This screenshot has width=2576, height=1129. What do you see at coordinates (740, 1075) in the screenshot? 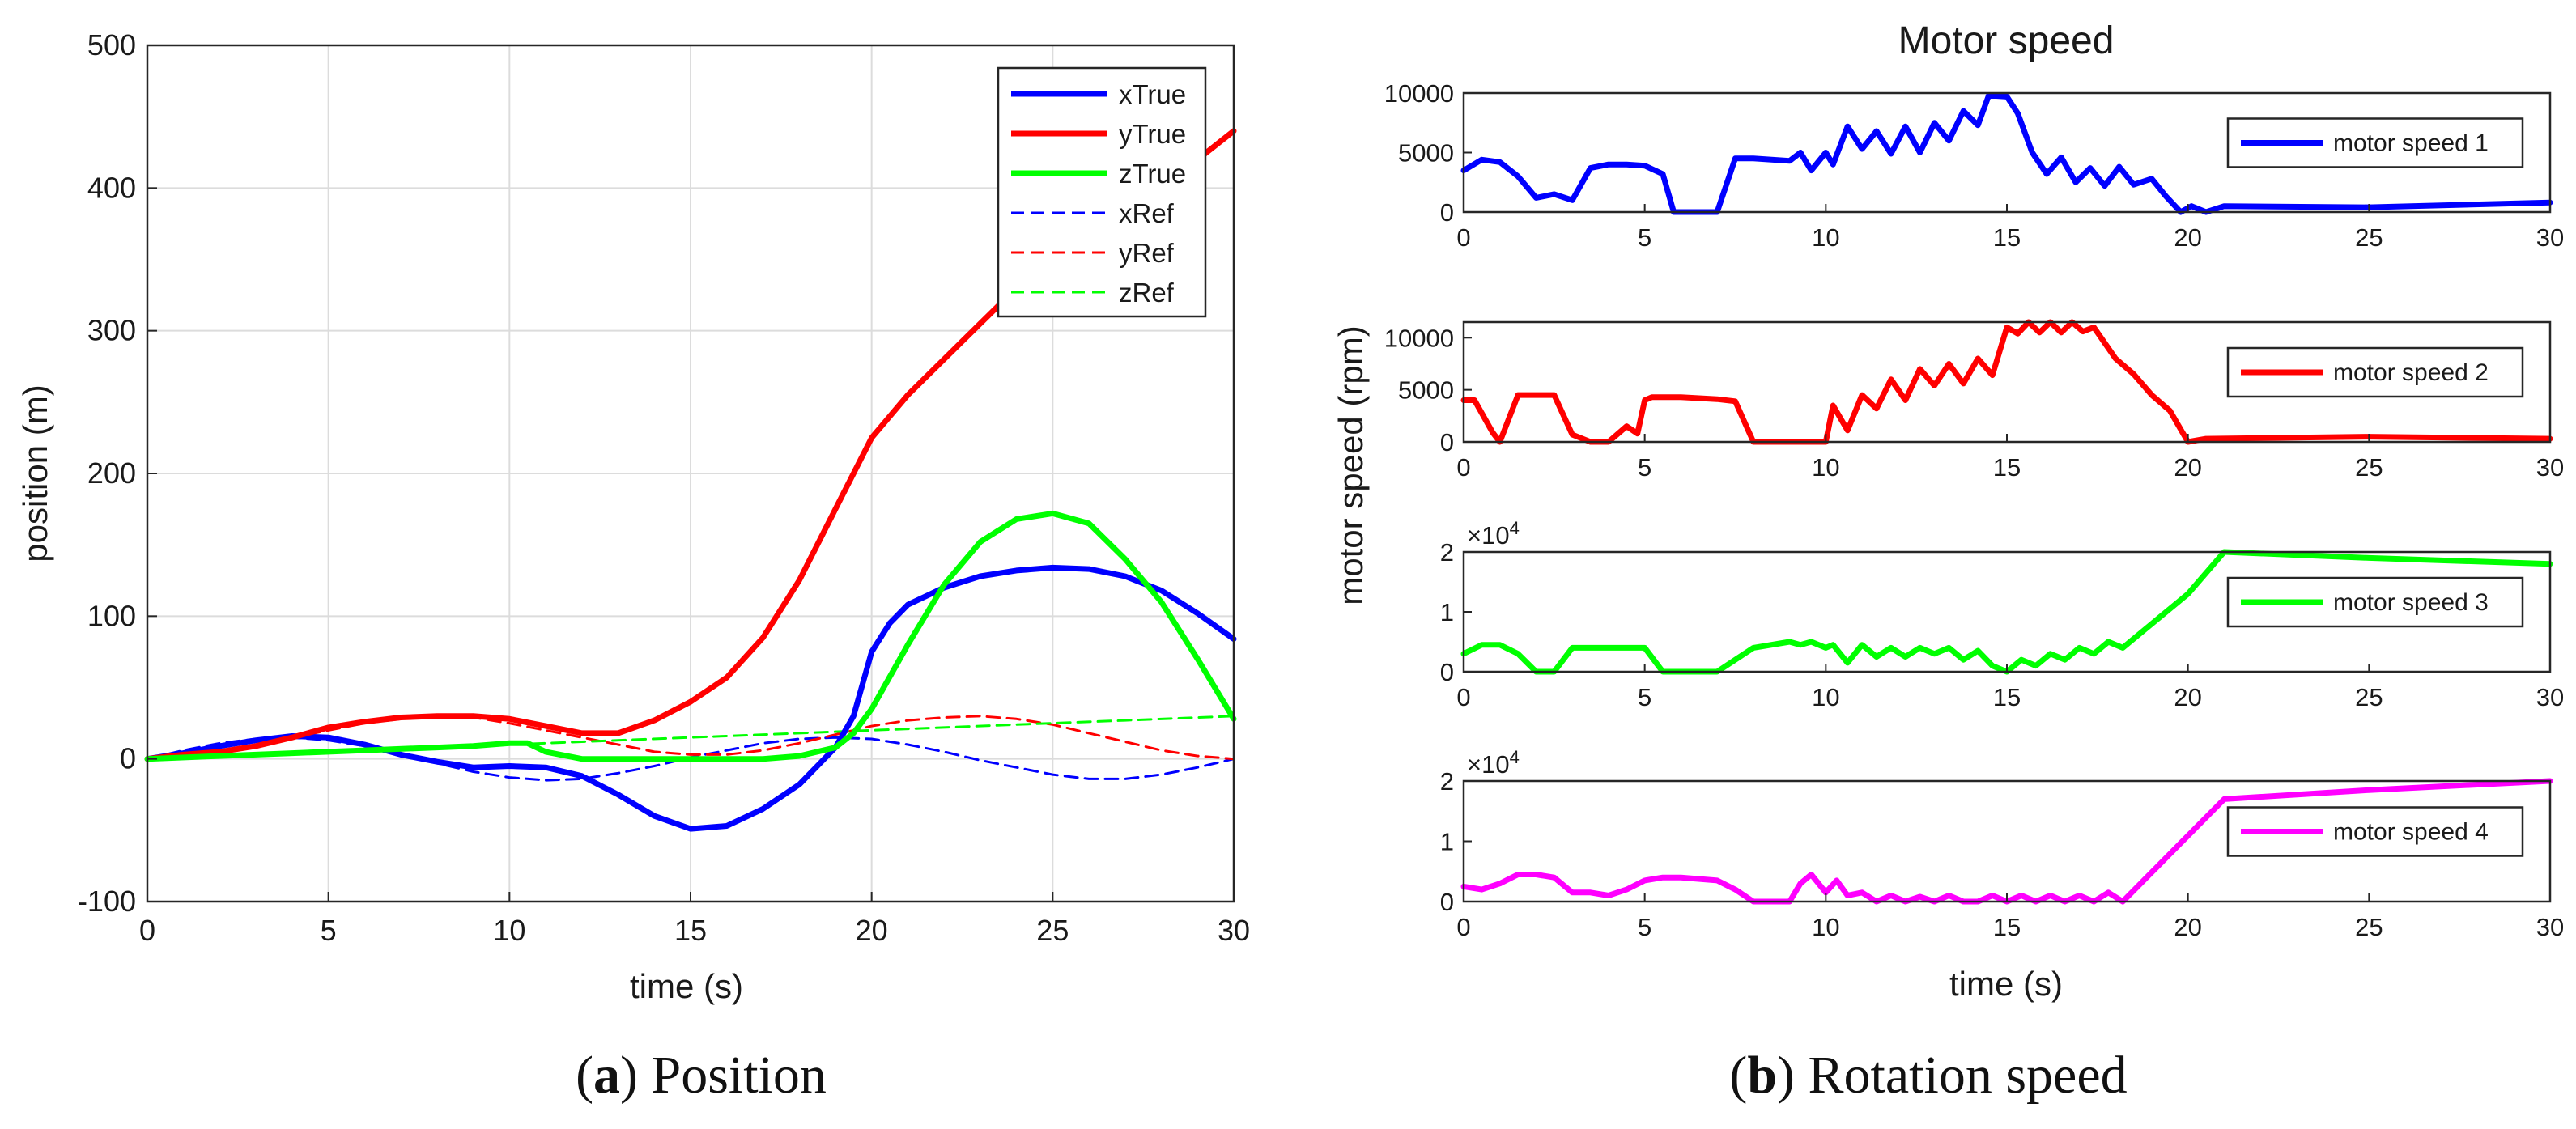
I see `caption-a-text: Position` at bounding box center [740, 1075].